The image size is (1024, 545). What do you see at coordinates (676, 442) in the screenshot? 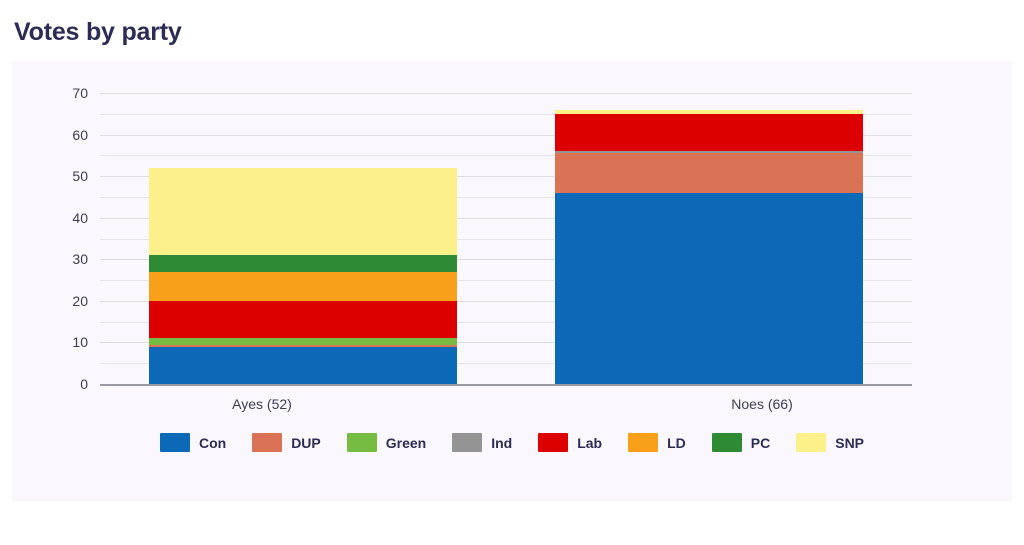
I see `legend-label: LD` at bounding box center [676, 442].